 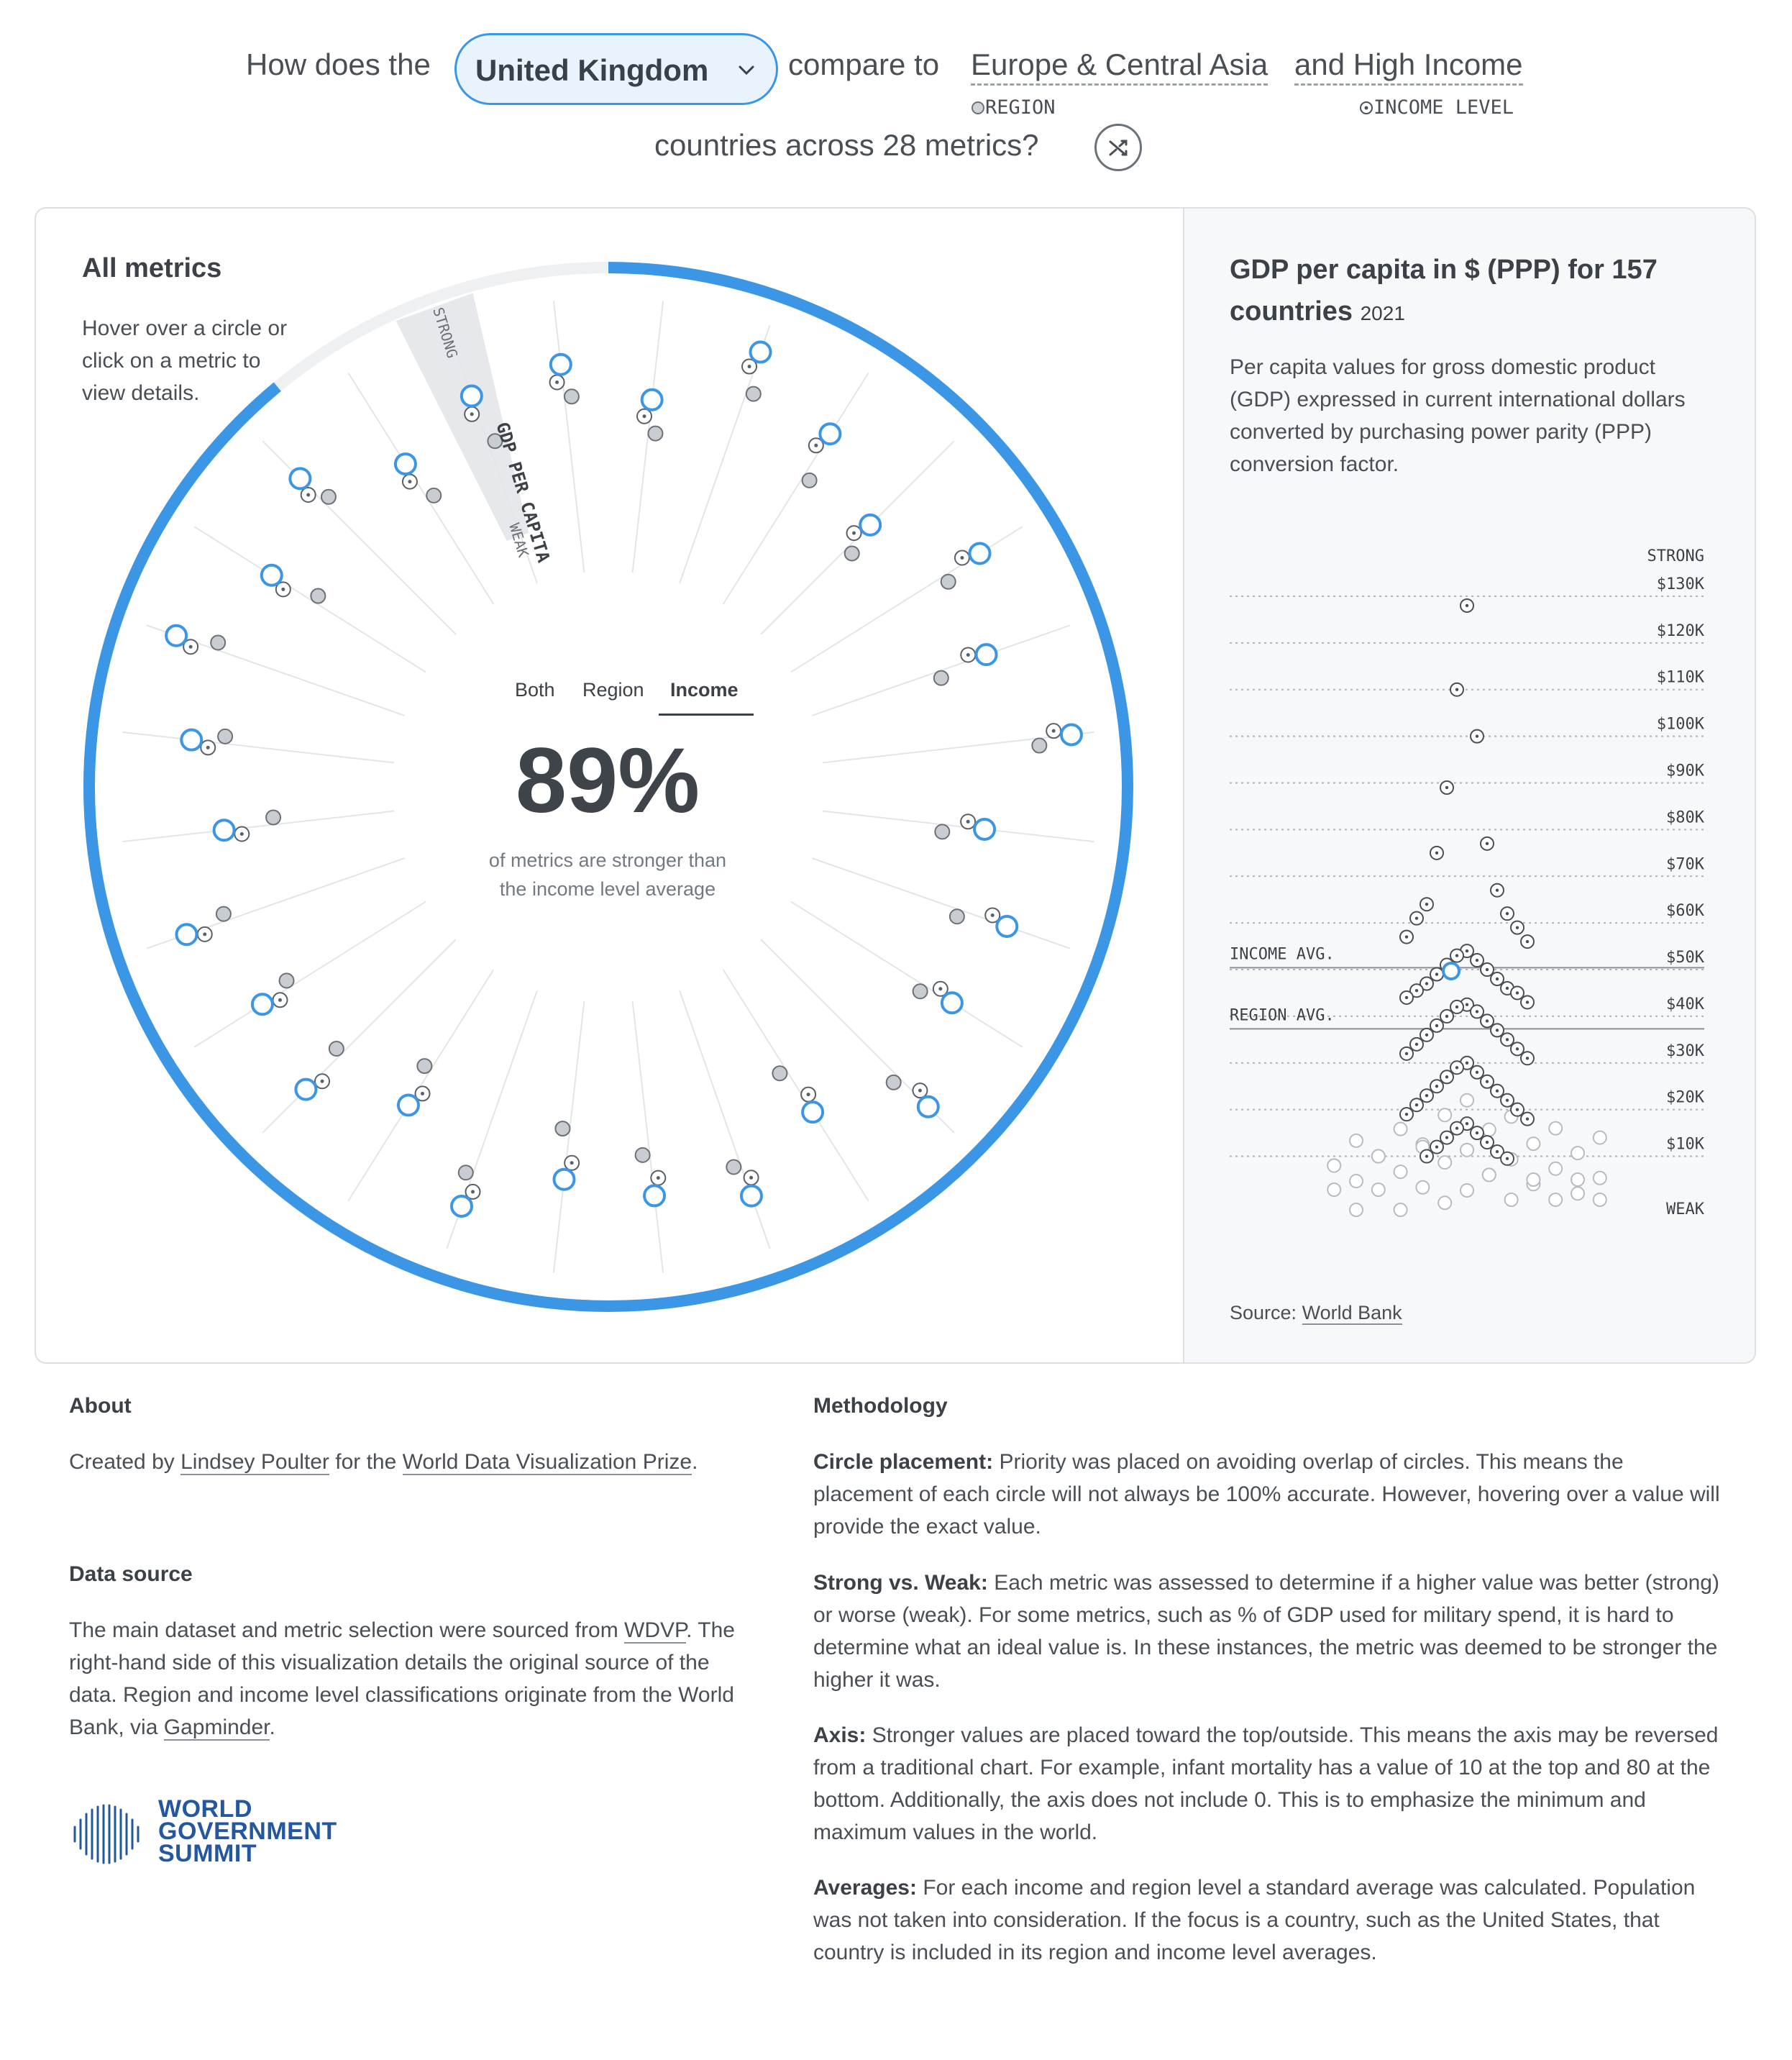 I want to click on prize-link: World Data Visualization Prize, so click(x=547, y=1462).